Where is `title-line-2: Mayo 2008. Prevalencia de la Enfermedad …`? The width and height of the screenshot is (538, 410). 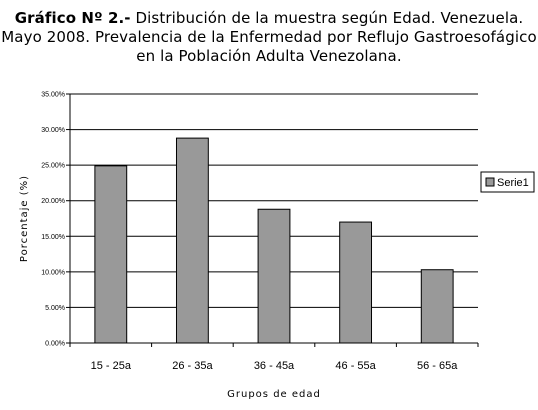
title-line-2: Mayo 2008. Prevalencia de la Enfermedad … is located at coordinates (269, 37).